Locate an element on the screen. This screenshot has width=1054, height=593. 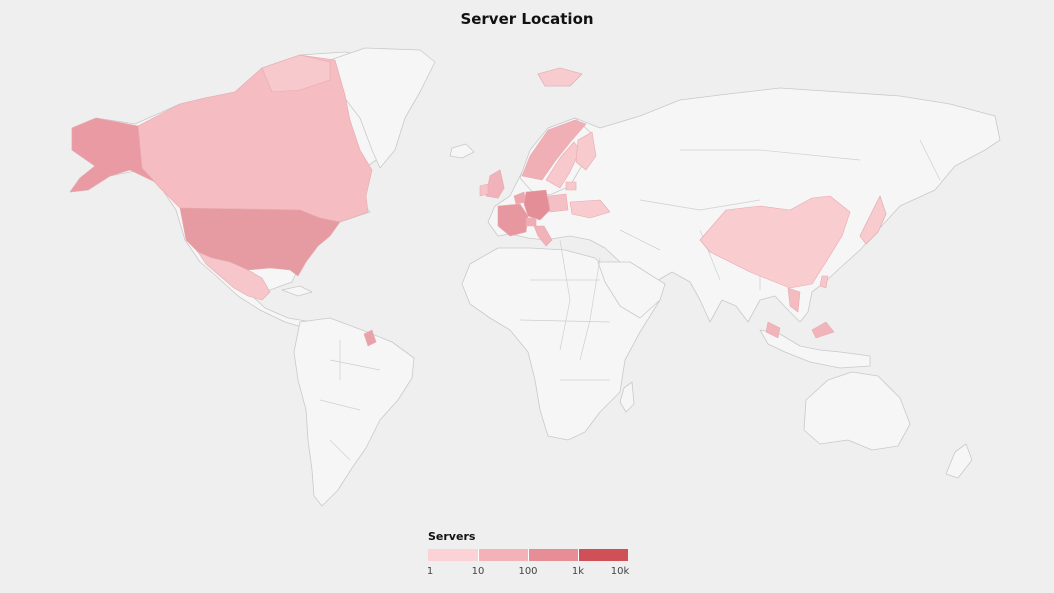
country-lithuania is located at coordinates (571, 186).